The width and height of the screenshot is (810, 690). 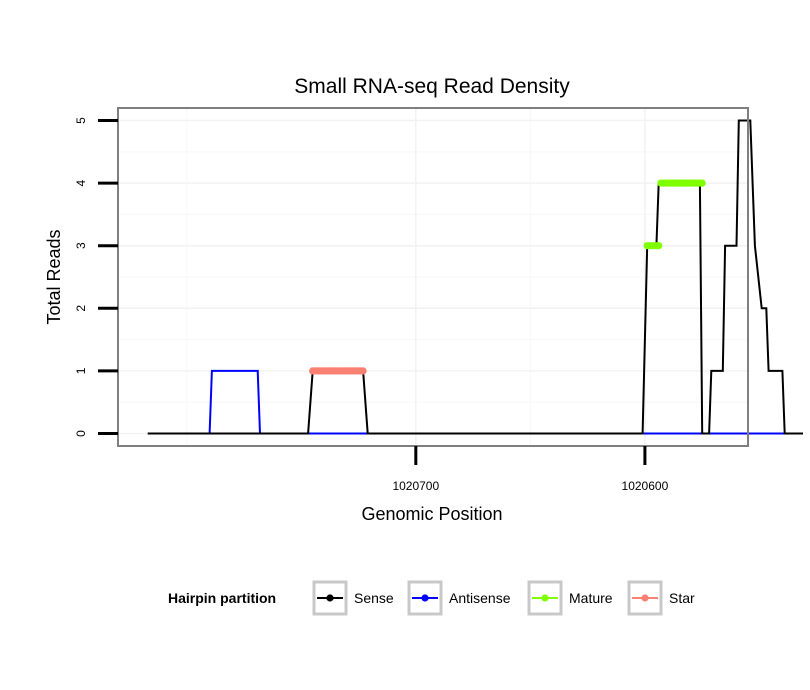 I want to click on y-tick-label: 2, so click(x=81, y=308).